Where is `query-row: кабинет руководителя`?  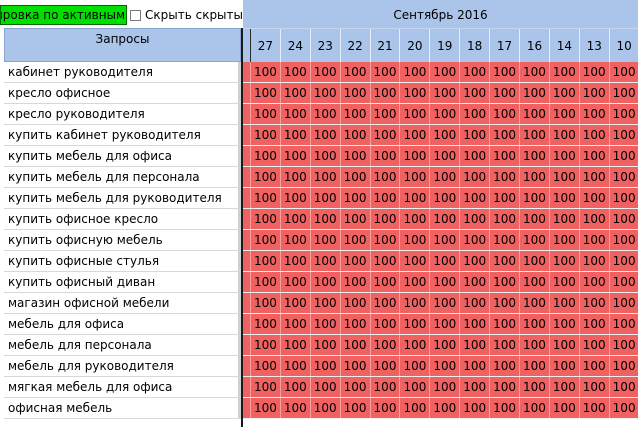
query-row: кабинет руководителя is located at coordinates (122, 72).